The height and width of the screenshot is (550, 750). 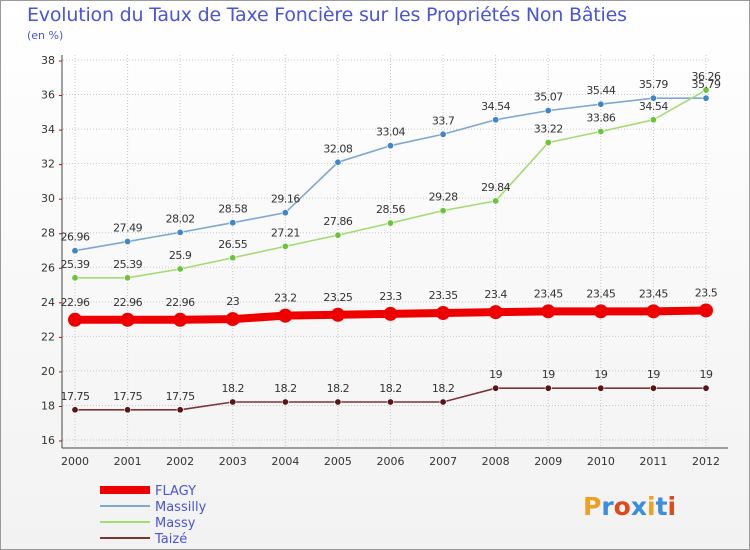 I want to click on data-label: 35.44, so click(x=600, y=90).